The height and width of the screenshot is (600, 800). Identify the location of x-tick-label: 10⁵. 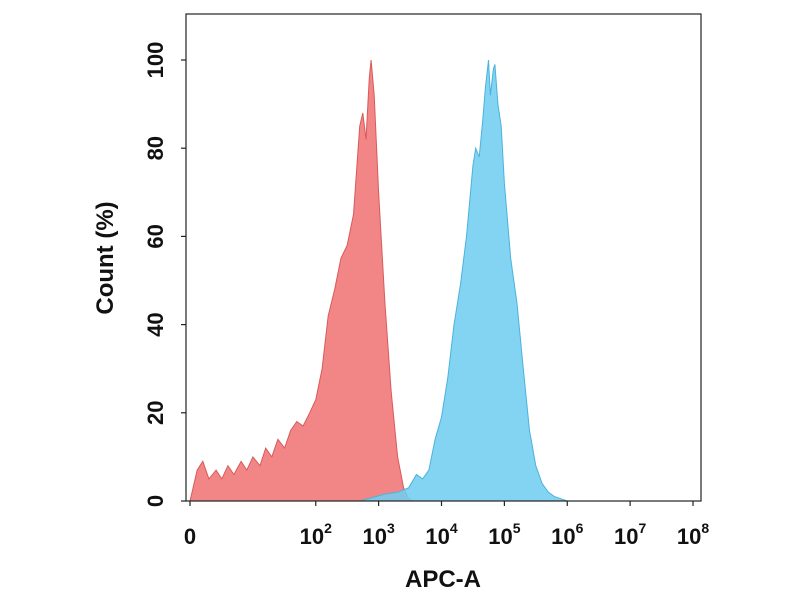
(504, 534).